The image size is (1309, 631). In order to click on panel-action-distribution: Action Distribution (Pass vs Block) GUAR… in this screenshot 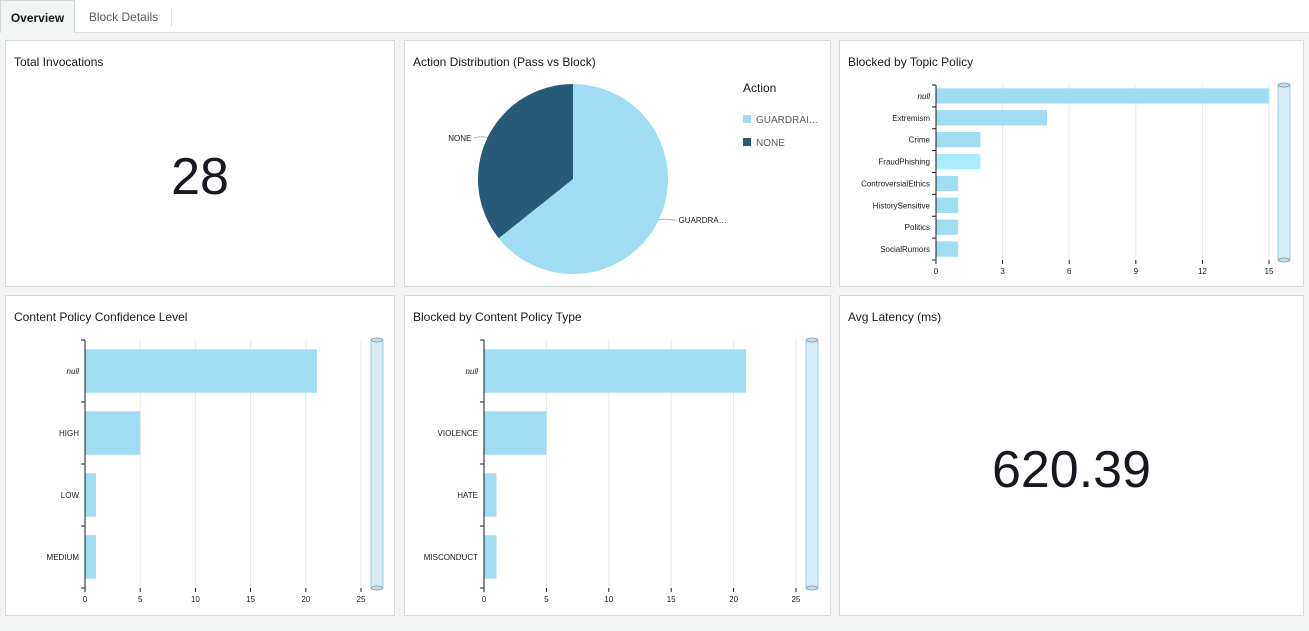, I will do `click(617, 163)`.